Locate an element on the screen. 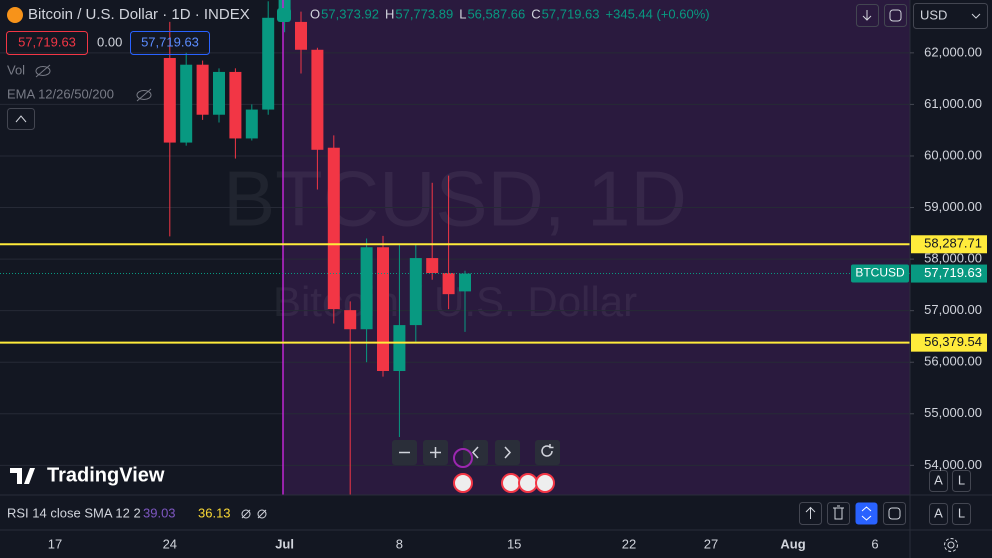 The width and height of the screenshot is (992, 558). pane-controls is located at coordinates (852, 513).